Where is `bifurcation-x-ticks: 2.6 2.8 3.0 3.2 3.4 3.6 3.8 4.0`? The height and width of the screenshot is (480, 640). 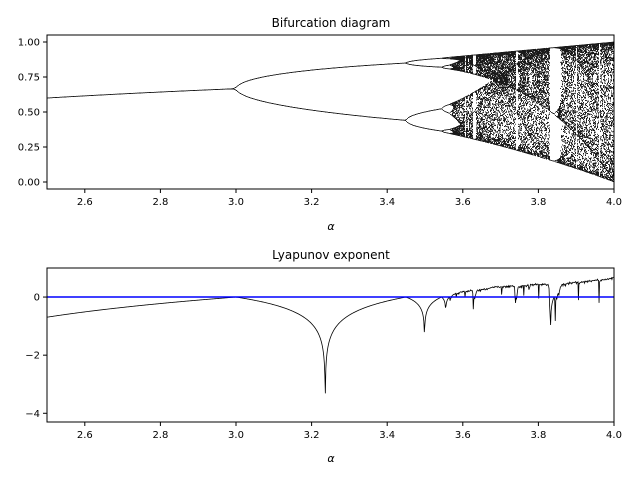 bifurcation-x-ticks: 2.6 2.8 3.0 3.2 3.4 3.6 3.8 4.0 is located at coordinates (349, 198).